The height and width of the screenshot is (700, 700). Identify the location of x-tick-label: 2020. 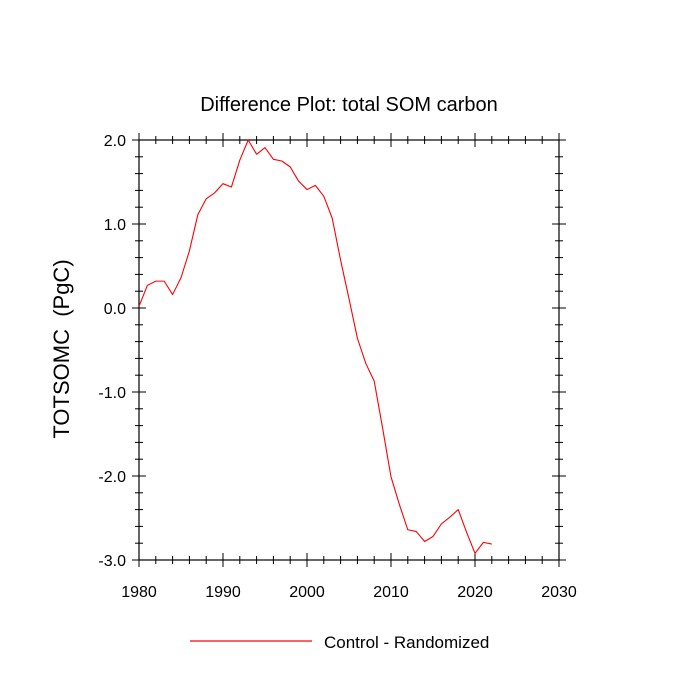
(475, 592).